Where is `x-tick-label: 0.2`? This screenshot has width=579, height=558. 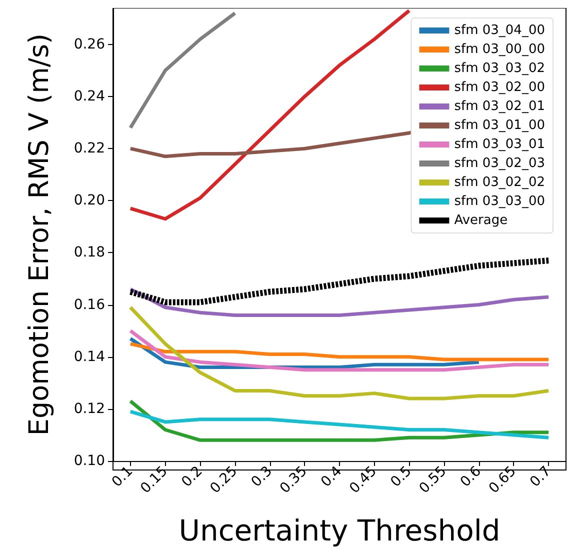
x-tick-label: 0.2 is located at coordinates (192, 476).